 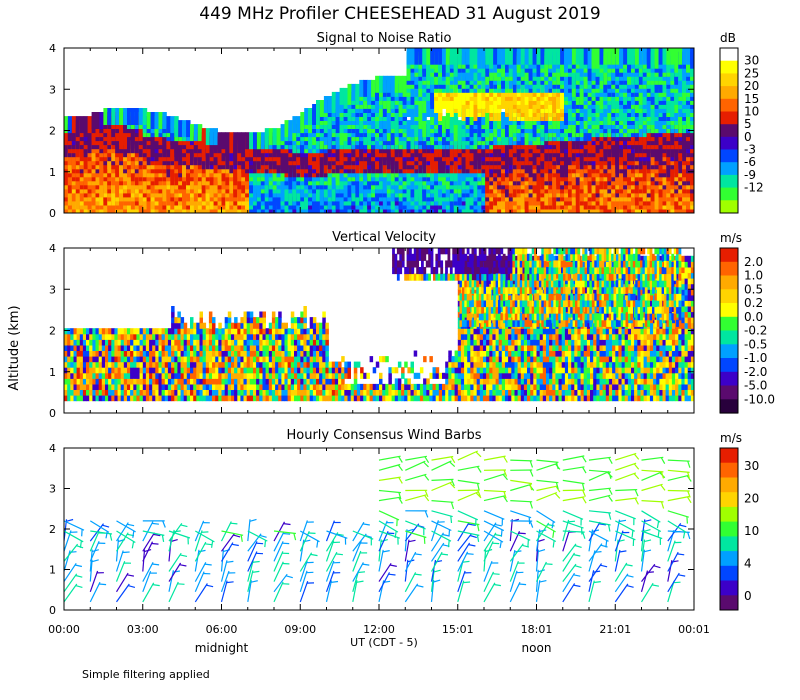 What do you see at coordinates (748, 563) in the screenshot?
I see `colorbar-label: 4` at bounding box center [748, 563].